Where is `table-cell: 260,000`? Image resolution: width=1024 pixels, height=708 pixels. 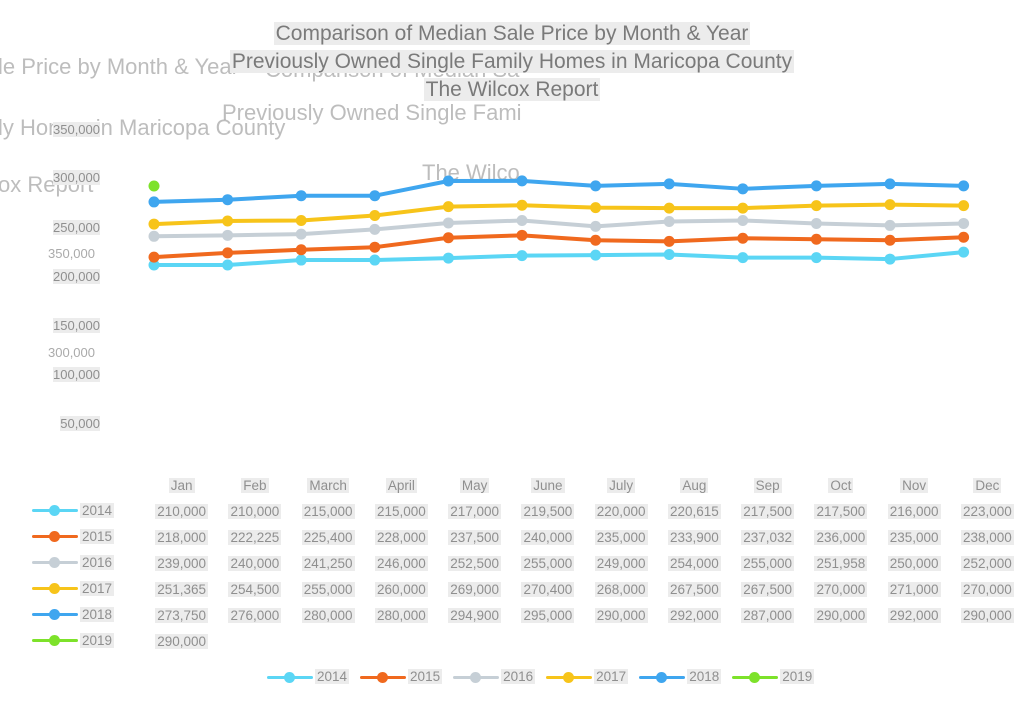
table-cell: 260,000 is located at coordinates (401, 589).